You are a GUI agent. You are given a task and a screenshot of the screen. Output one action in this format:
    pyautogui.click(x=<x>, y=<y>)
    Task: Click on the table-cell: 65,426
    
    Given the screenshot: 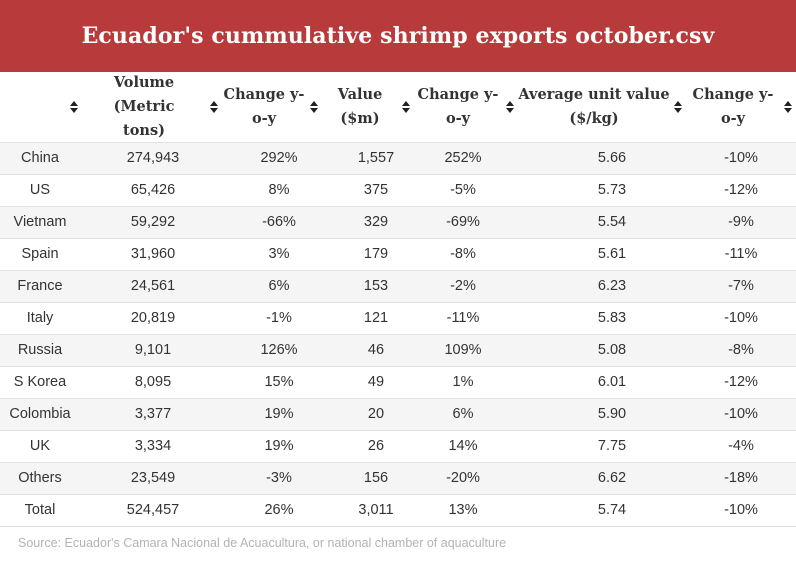 What is the action you would take?
    pyautogui.click(x=153, y=190)
    